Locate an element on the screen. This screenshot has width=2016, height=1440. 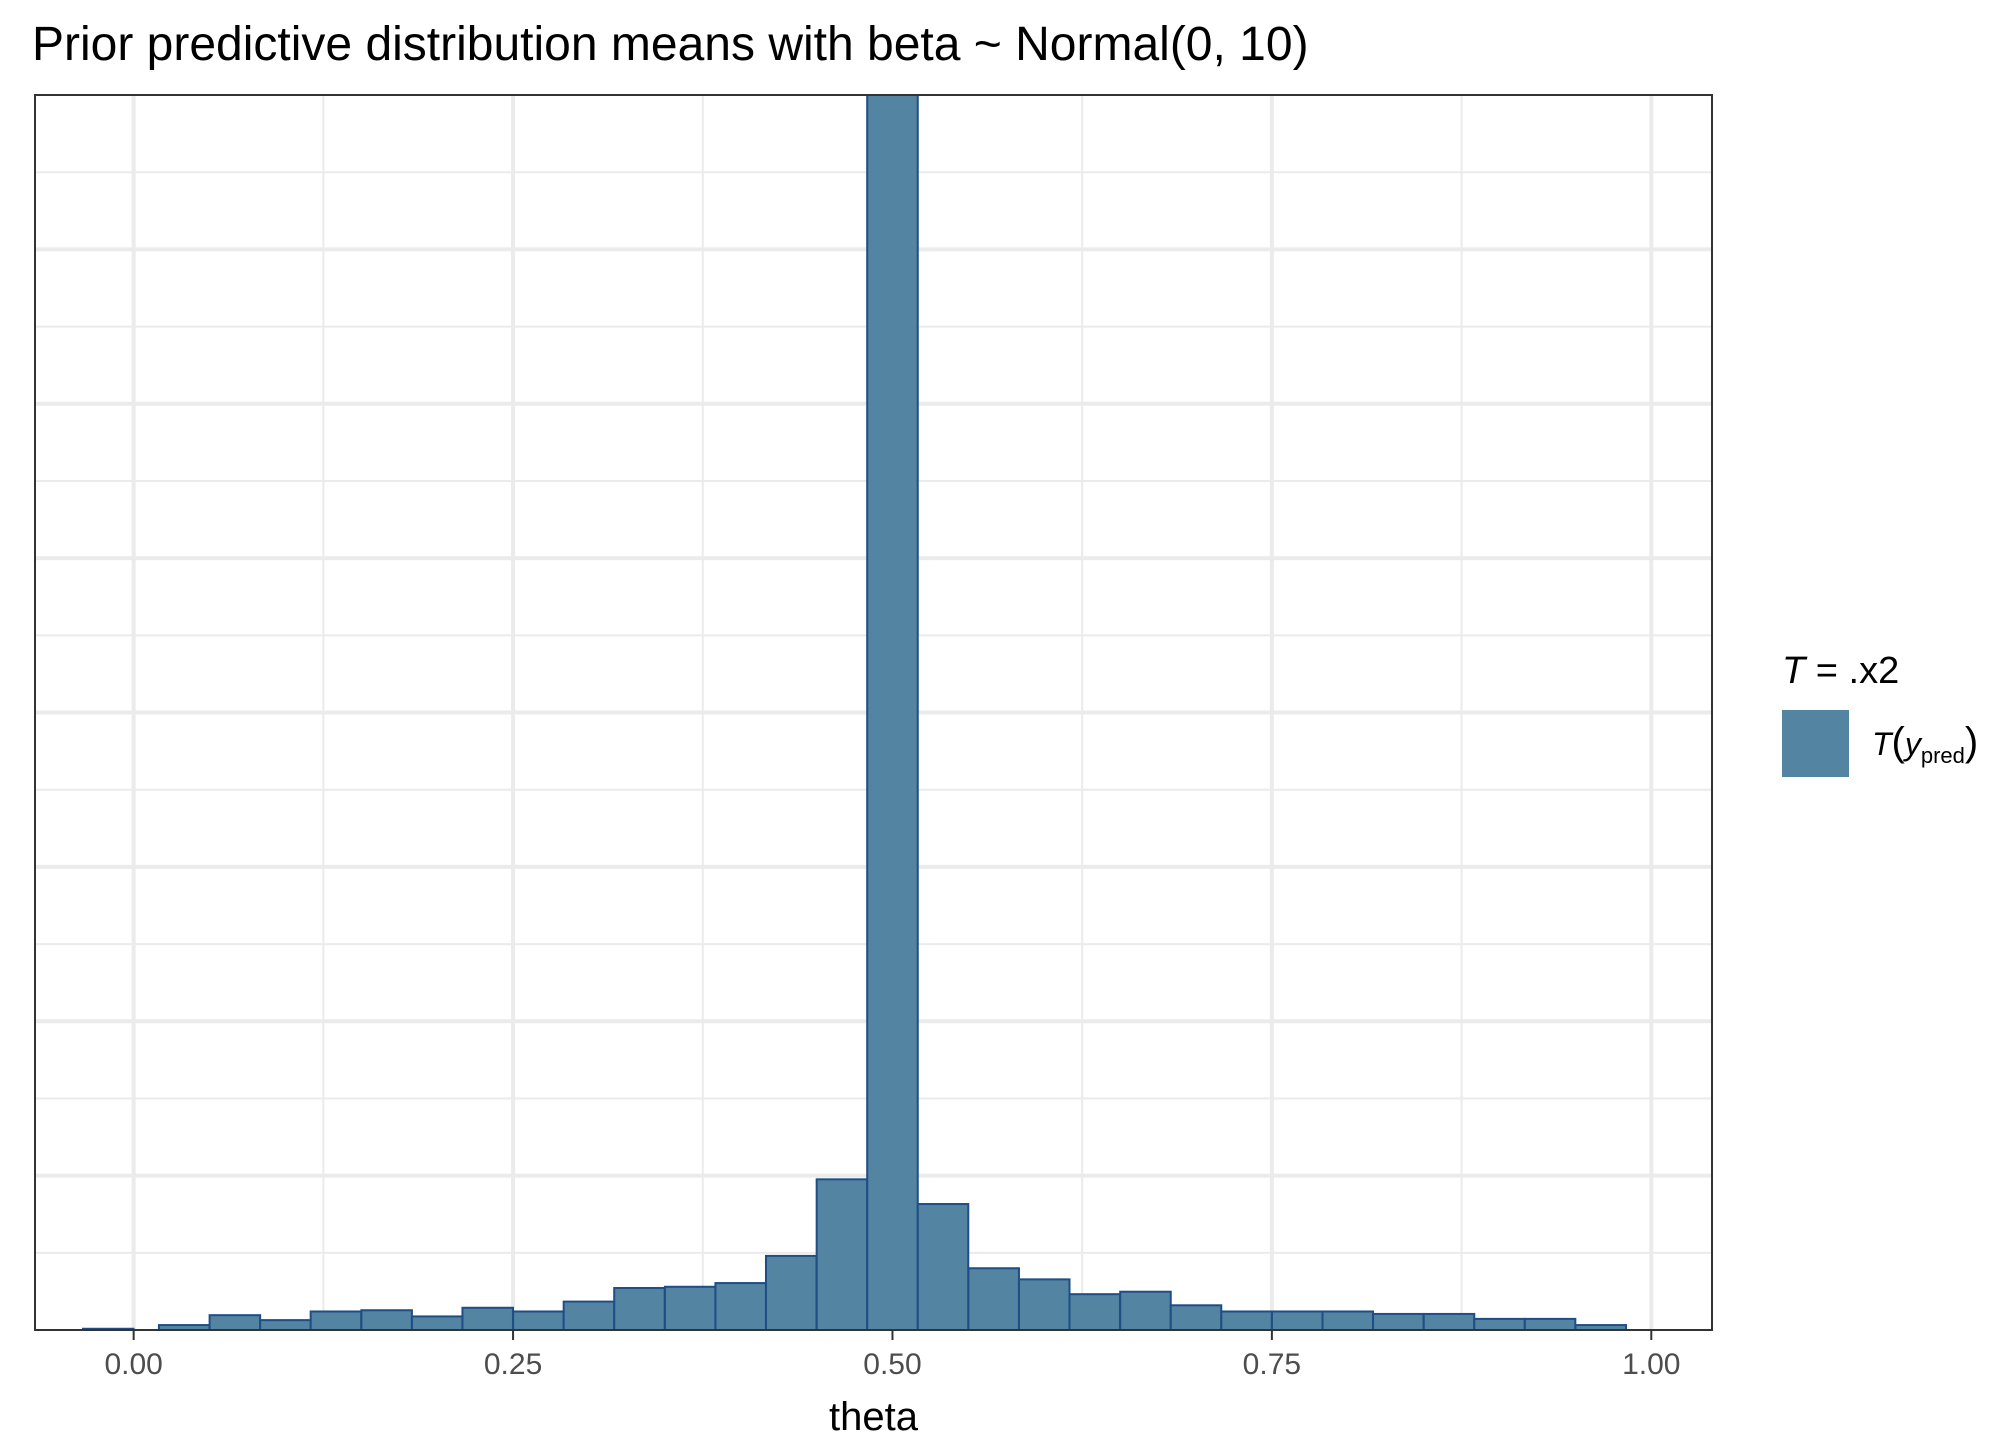
legend-item-label: T(ypred) is located at coordinates (1925, 744).